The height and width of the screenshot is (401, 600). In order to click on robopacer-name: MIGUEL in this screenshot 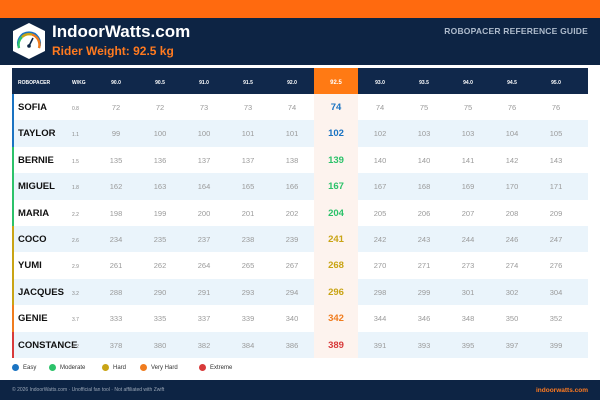, I will do `click(36, 187)`.